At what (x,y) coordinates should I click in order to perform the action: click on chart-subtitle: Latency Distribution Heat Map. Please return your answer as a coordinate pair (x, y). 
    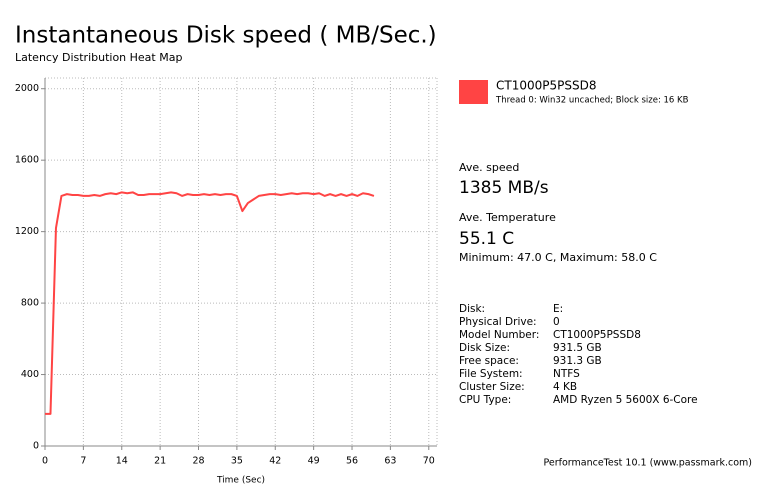
    Looking at the image, I should click on (98, 57).